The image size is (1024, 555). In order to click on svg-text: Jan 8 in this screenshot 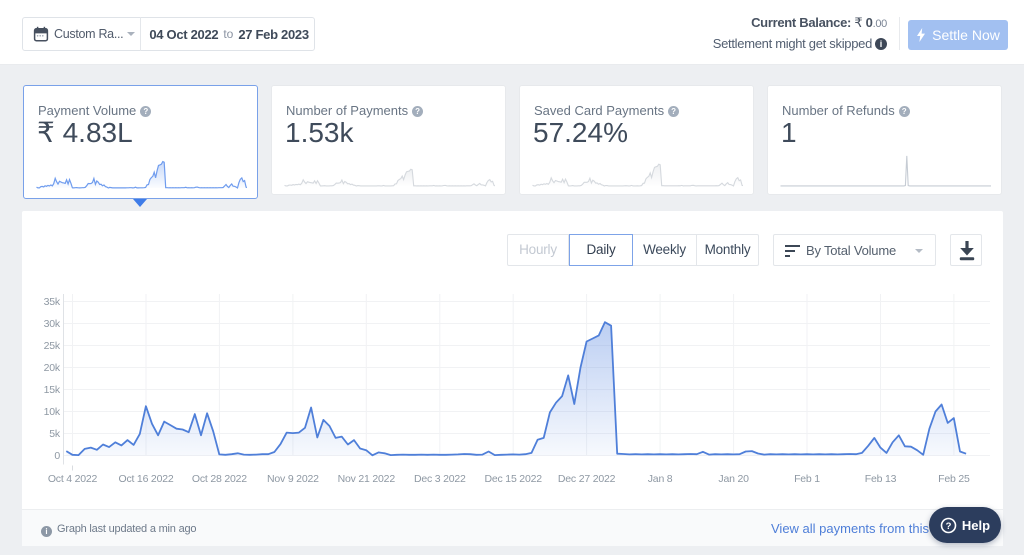, I will do `click(660, 479)`.